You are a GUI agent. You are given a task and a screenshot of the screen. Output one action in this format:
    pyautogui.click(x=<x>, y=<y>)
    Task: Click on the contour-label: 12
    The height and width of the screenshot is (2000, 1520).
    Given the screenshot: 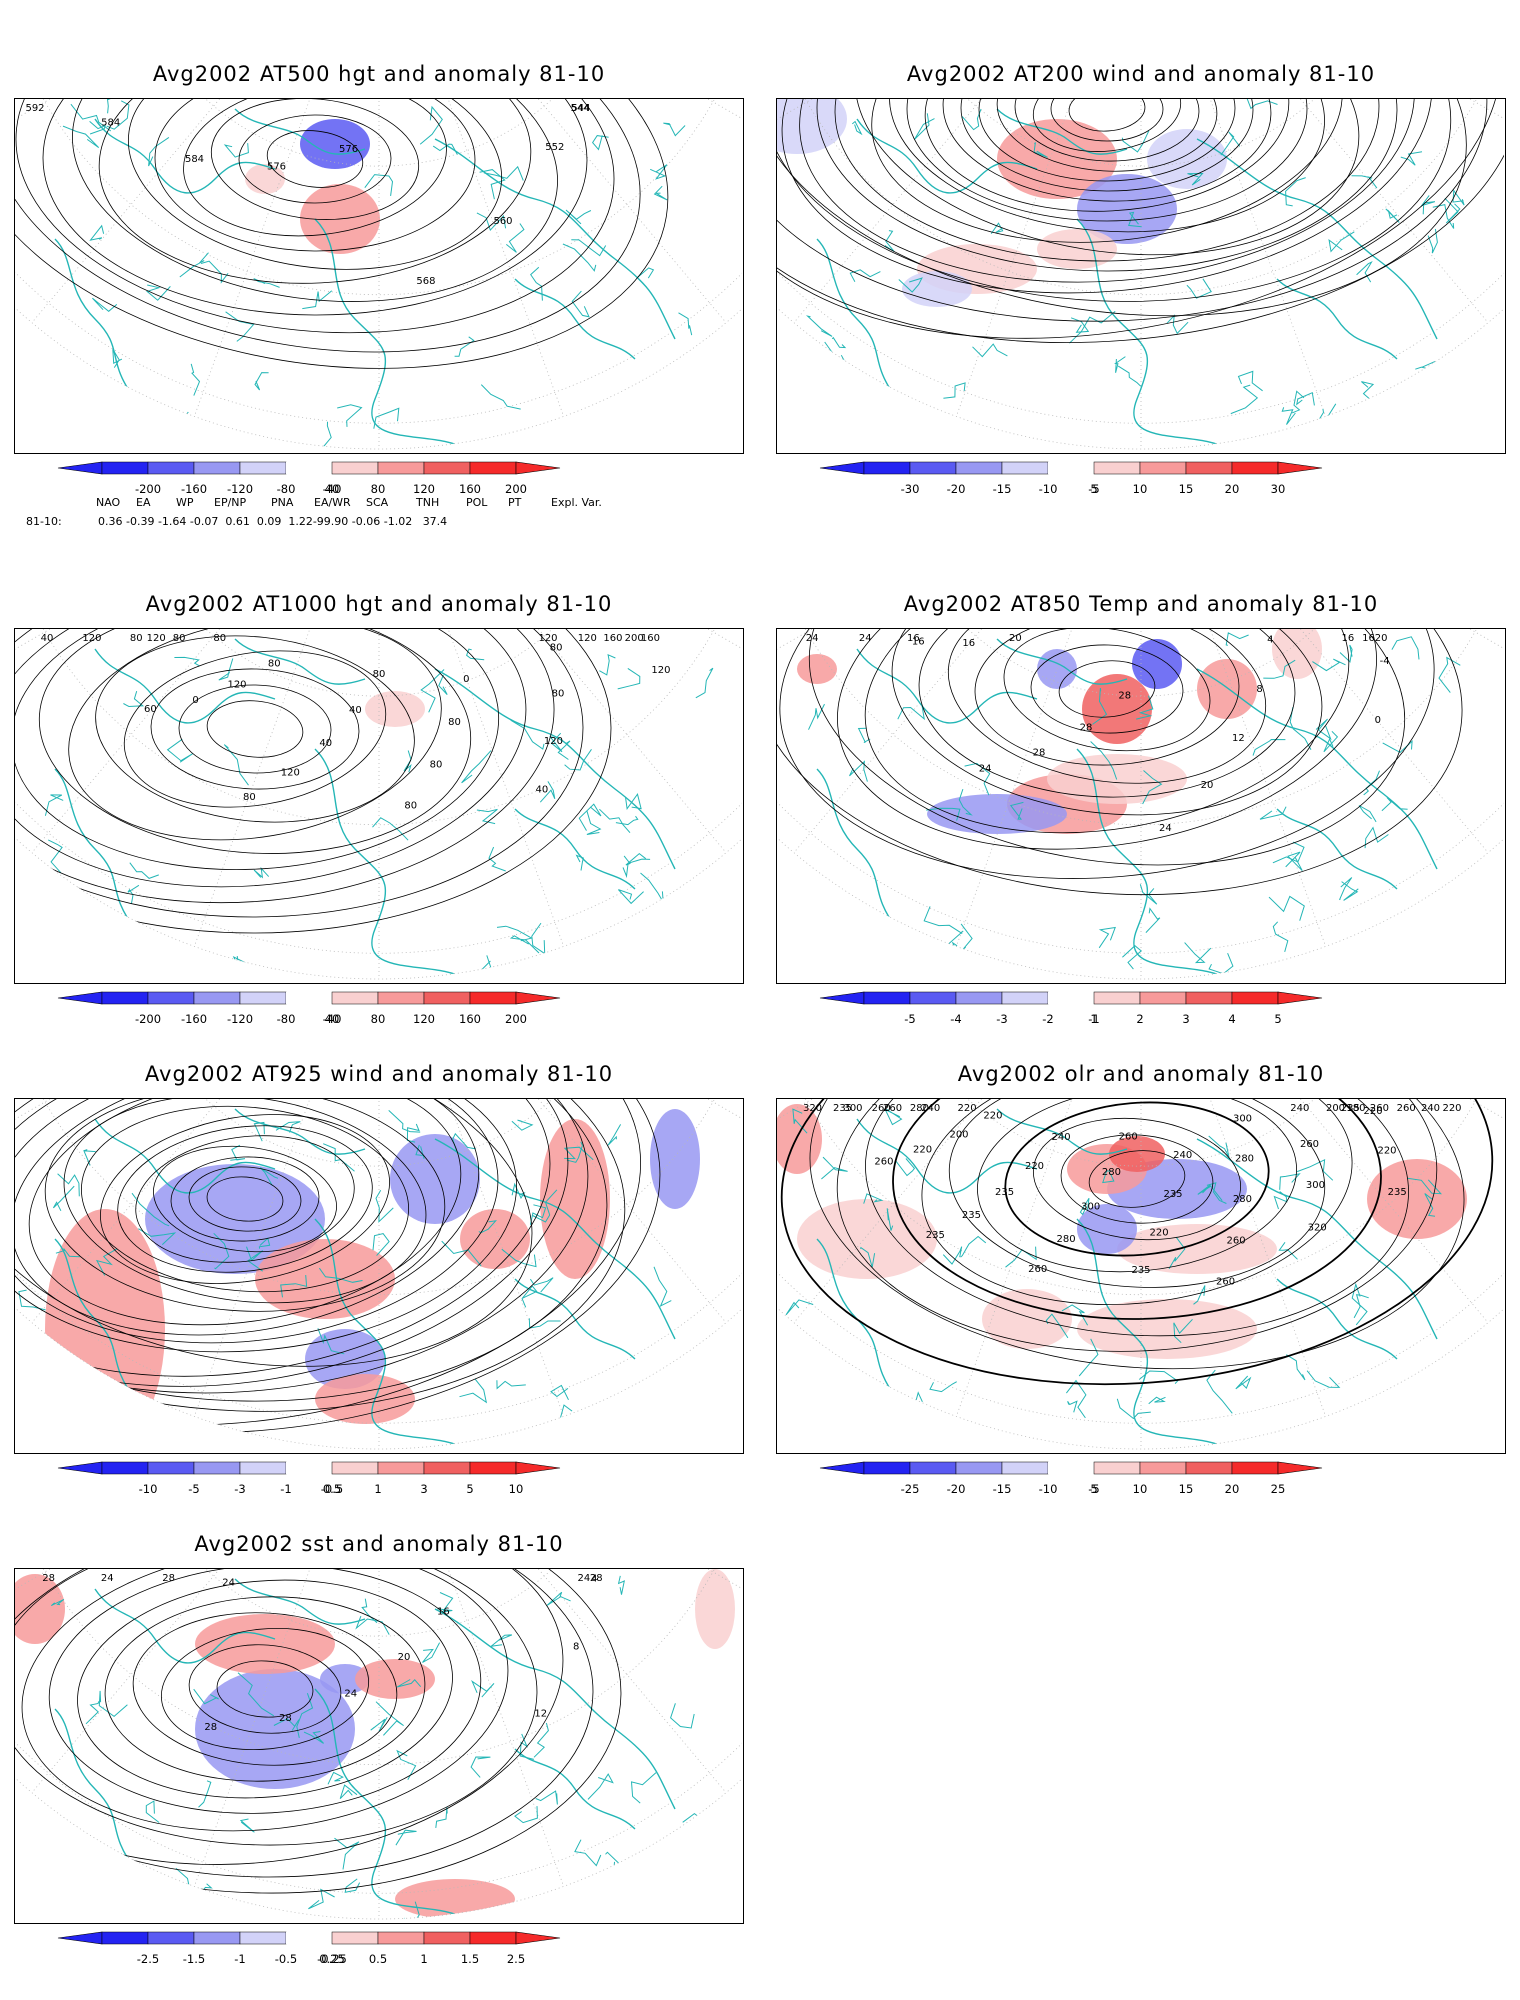 What is the action you would take?
    pyautogui.click(x=1238, y=738)
    